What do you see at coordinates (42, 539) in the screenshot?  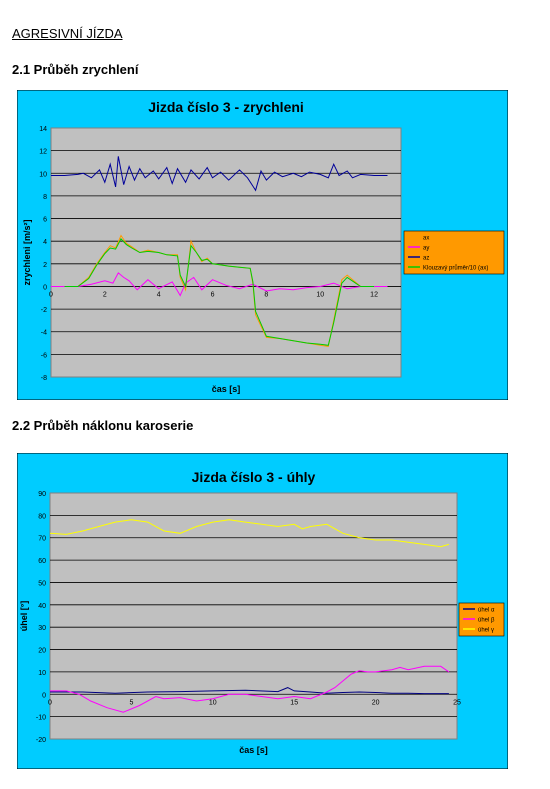 I see `y-tick-label: 70` at bounding box center [42, 539].